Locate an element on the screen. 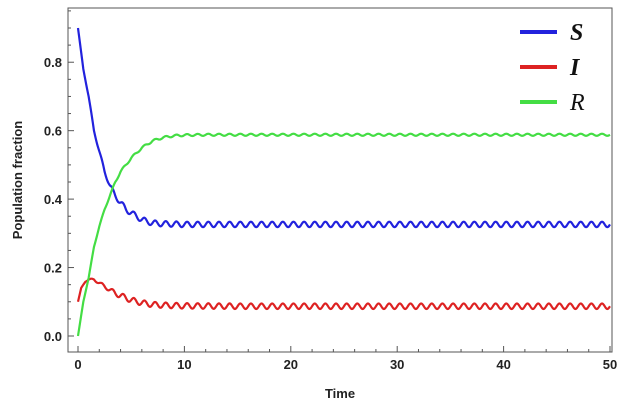 The width and height of the screenshot is (618, 407). legend-label-I: I is located at coordinates (575, 68).